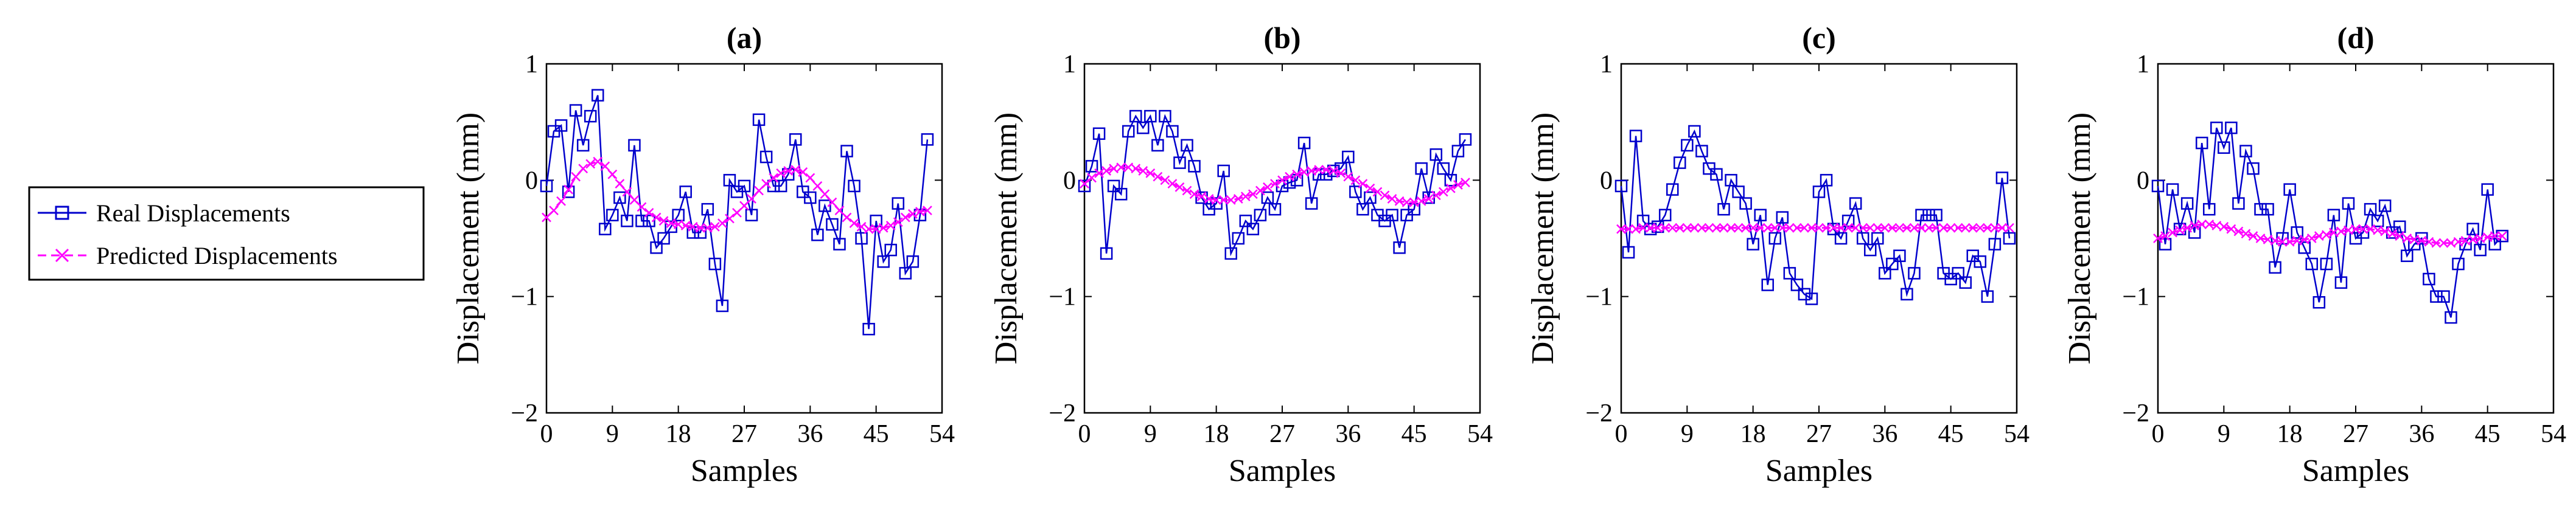  Describe the element at coordinates (1216, 434) in the screenshot. I see `x-tick-label: 18` at that location.